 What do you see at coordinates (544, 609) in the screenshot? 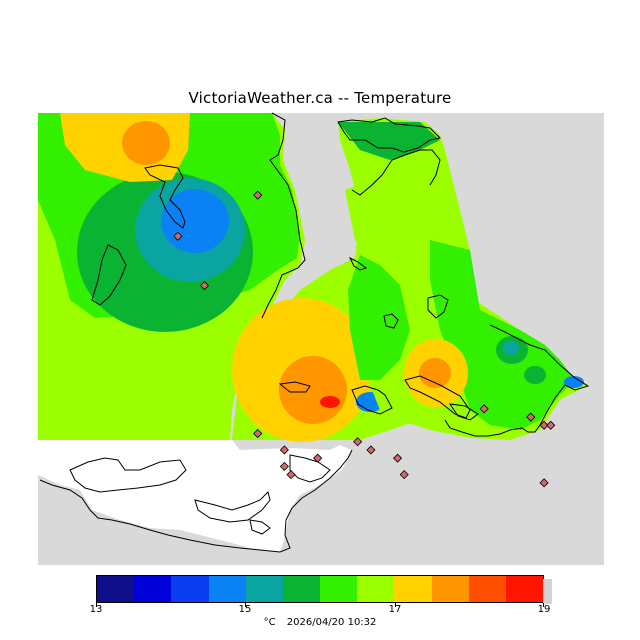
I see `colorbar-tick-label: 19` at bounding box center [544, 609].